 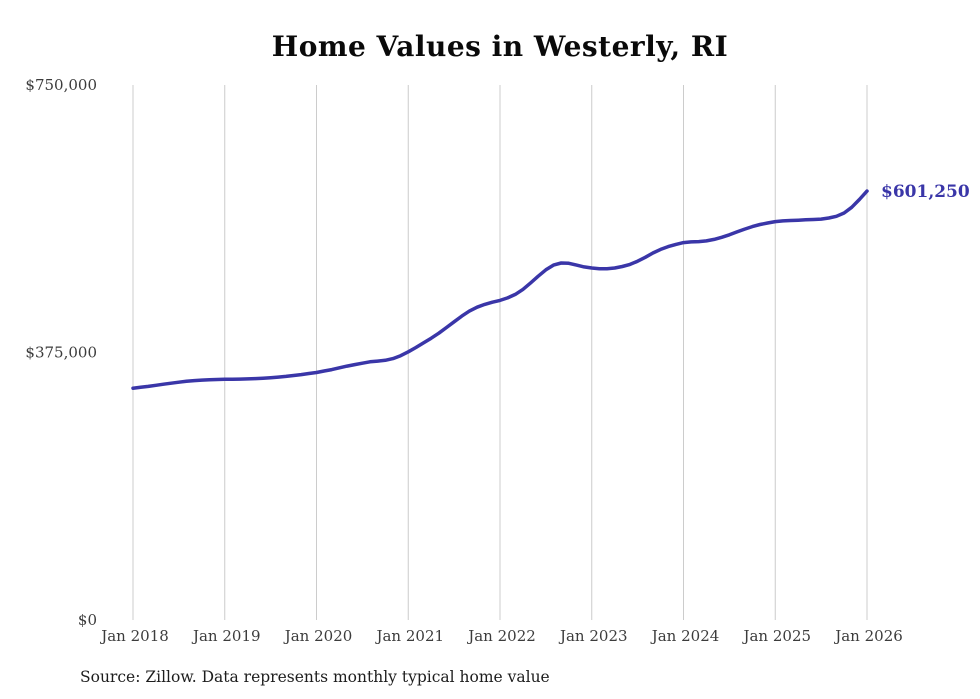 I want to click on x-tick-label: Jan 2025, so click(x=776, y=636).